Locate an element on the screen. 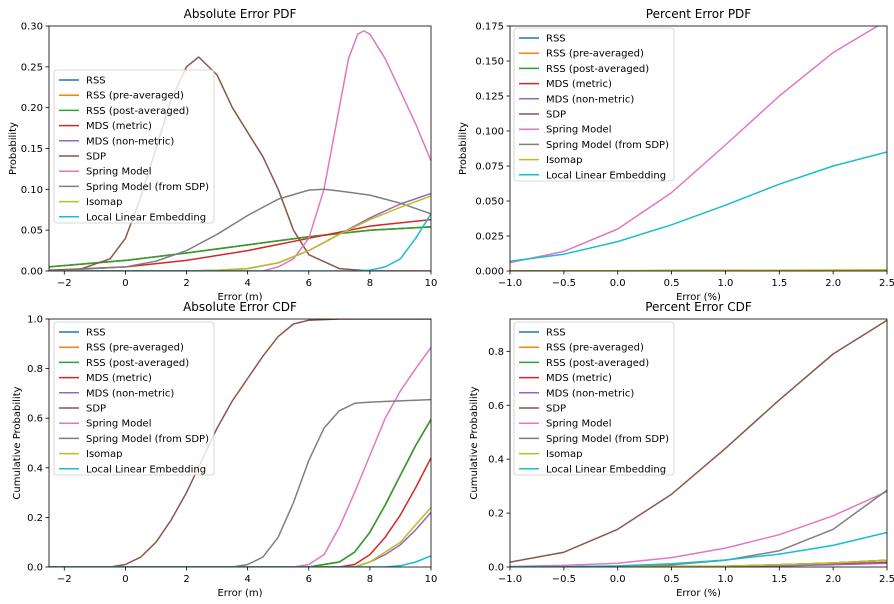 The image size is (894, 604). chart-title: Absolute Error PDF is located at coordinates (240, 14).